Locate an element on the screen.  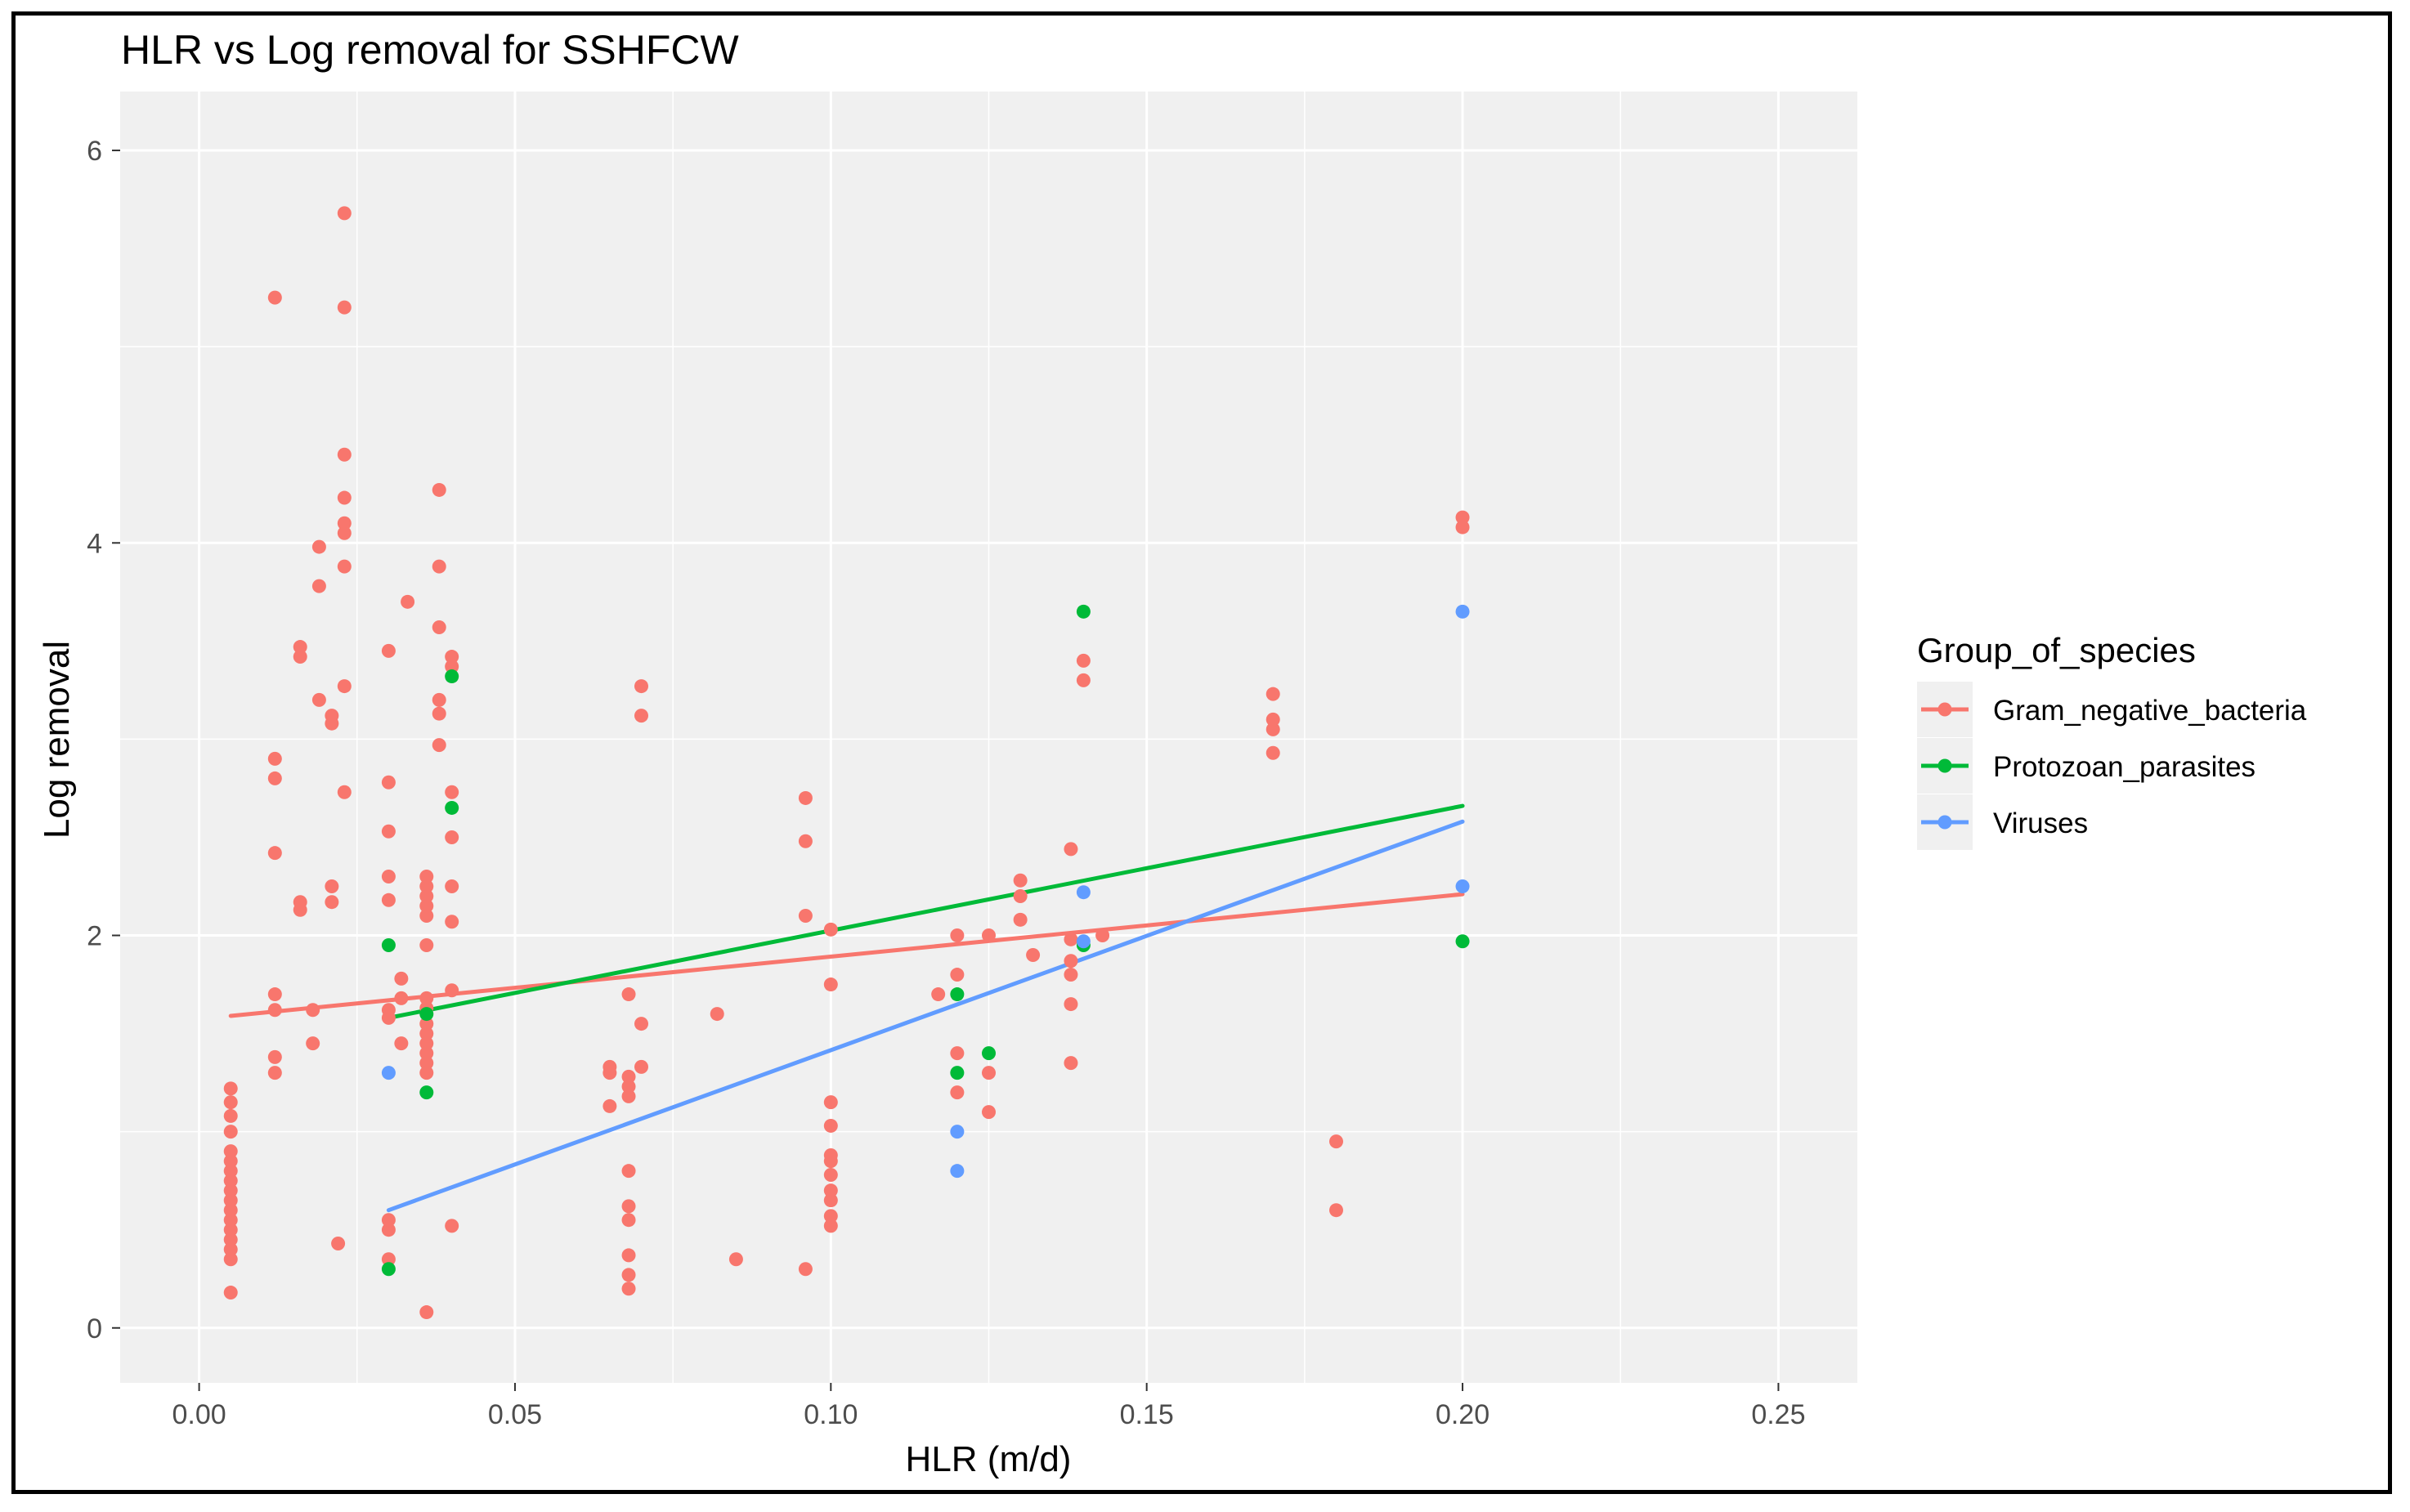
y-tick-label: 2 is located at coordinates (94, 936).